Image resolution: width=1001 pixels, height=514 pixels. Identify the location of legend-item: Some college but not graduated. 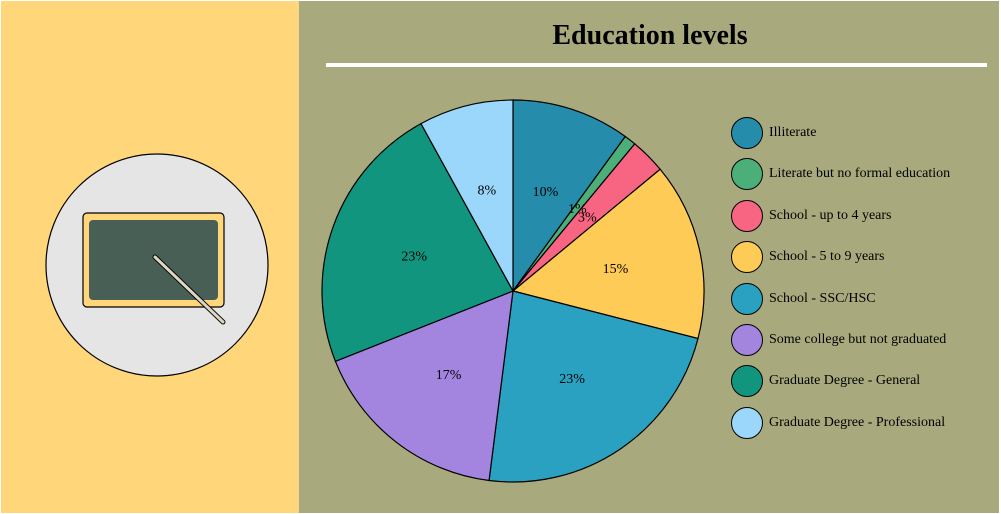
(838, 340).